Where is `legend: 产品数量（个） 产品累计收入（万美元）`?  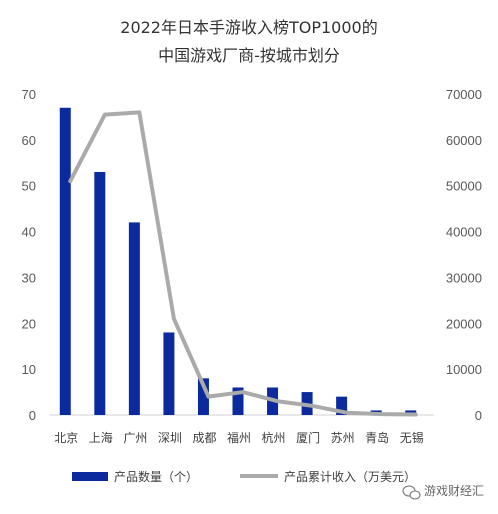
legend: 产品数量（个） 产品累计收入（万美元） is located at coordinates (244, 476).